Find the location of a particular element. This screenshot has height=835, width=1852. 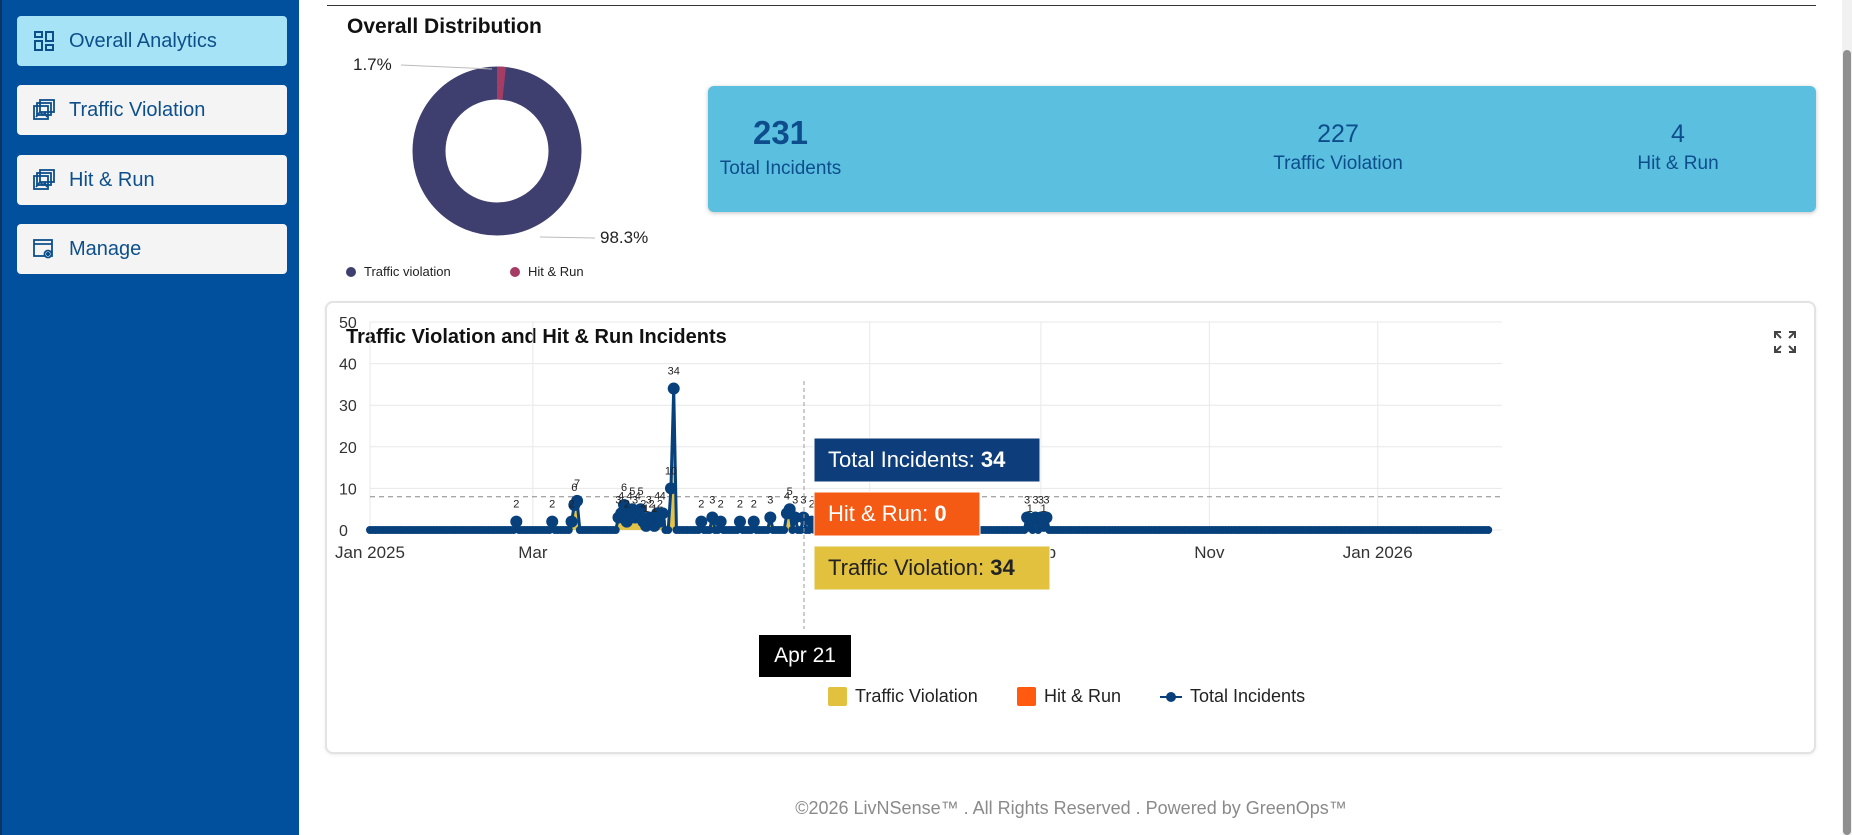

legend-total-incidents-series: Total Incidents is located at coordinates (1232, 696).